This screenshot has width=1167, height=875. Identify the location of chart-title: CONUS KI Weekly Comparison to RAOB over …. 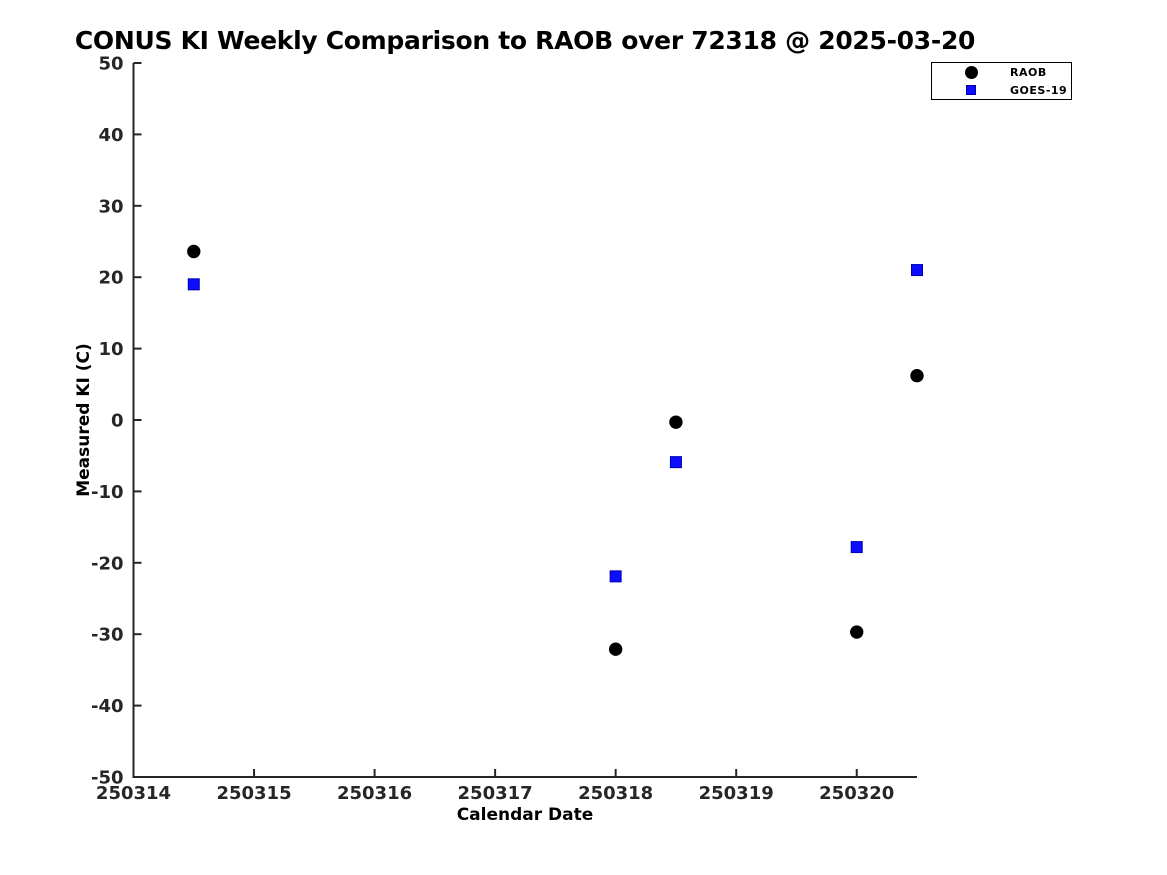
(525, 40).